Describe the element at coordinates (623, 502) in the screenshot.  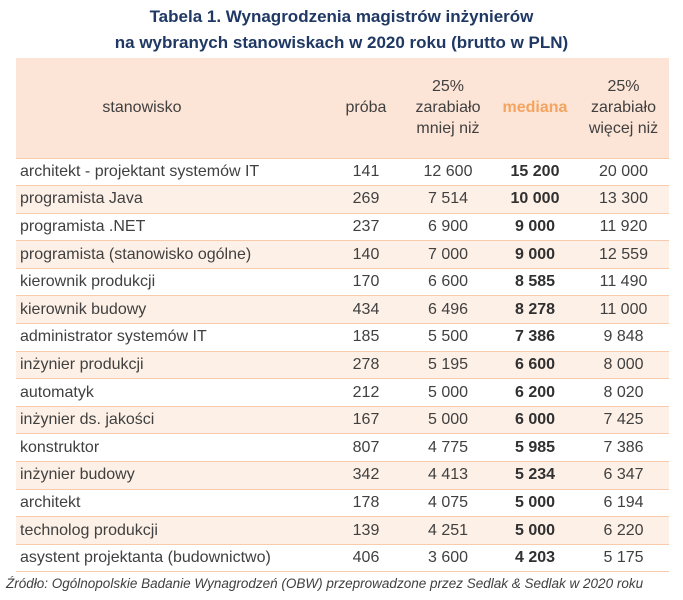
I see `cell-25-wiecej: 6 194` at that location.